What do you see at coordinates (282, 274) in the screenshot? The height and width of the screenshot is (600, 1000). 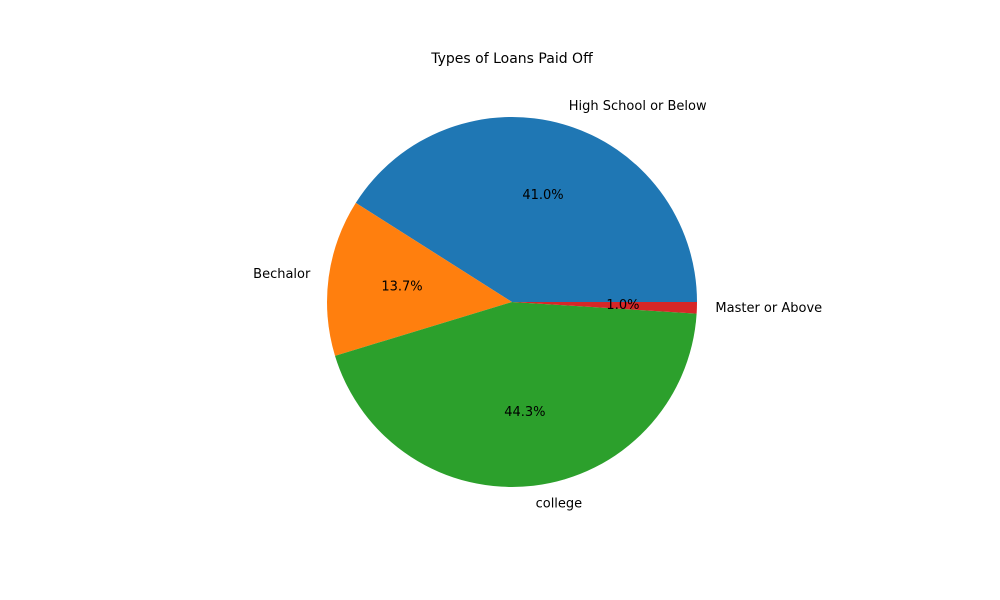 I see `slice-label: Bechalor` at bounding box center [282, 274].